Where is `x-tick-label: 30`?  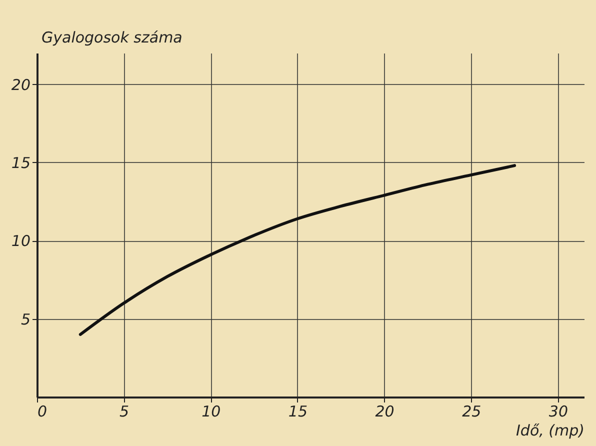
x-tick-label: 30 is located at coordinates (558, 411).